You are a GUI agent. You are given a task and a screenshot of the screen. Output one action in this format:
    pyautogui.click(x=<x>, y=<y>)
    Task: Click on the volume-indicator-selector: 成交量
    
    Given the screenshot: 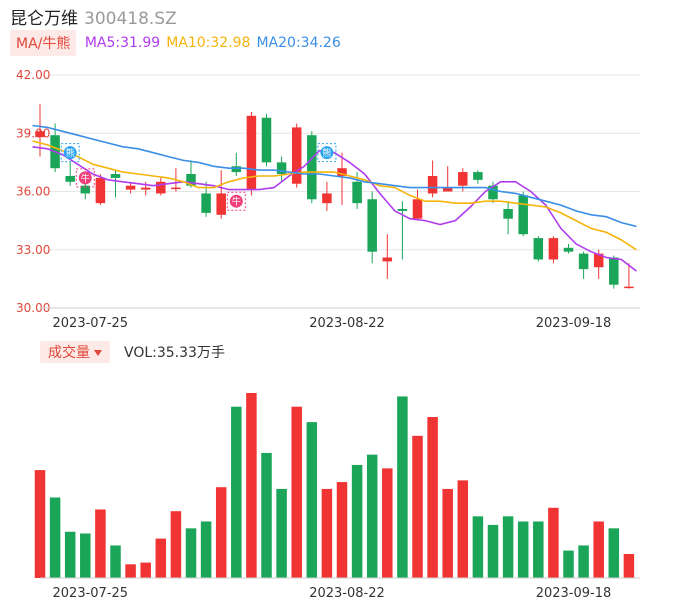 What is the action you would take?
    pyautogui.click(x=75, y=352)
    